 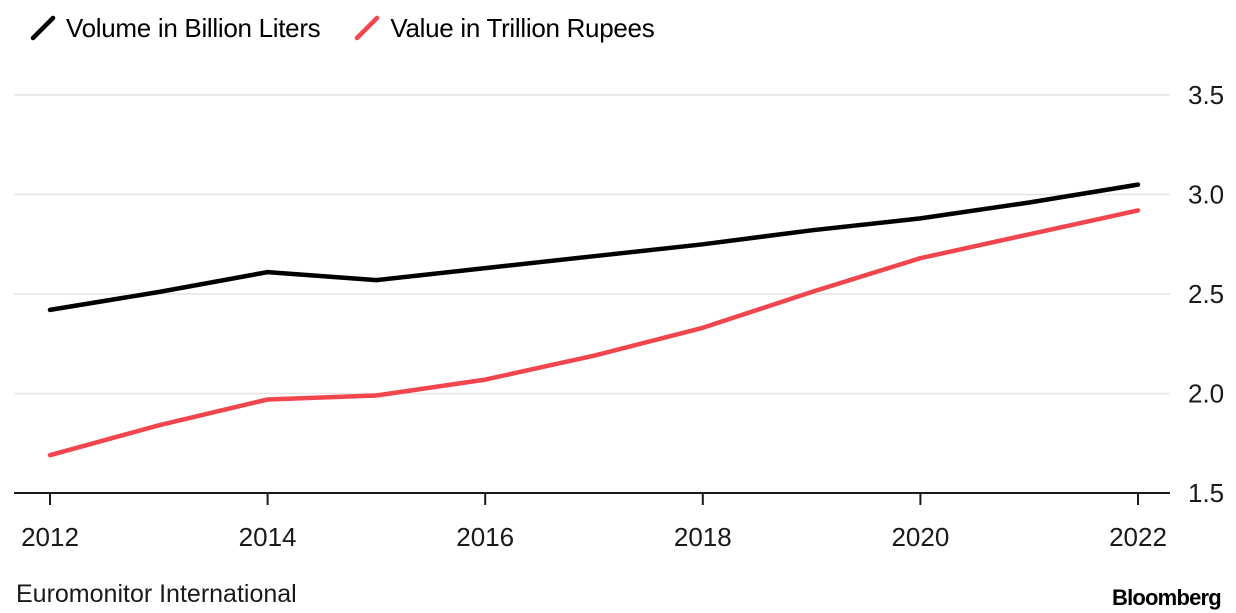 What do you see at coordinates (1138, 537) in the screenshot?
I see `x-tick-label-2022: 2022` at bounding box center [1138, 537].